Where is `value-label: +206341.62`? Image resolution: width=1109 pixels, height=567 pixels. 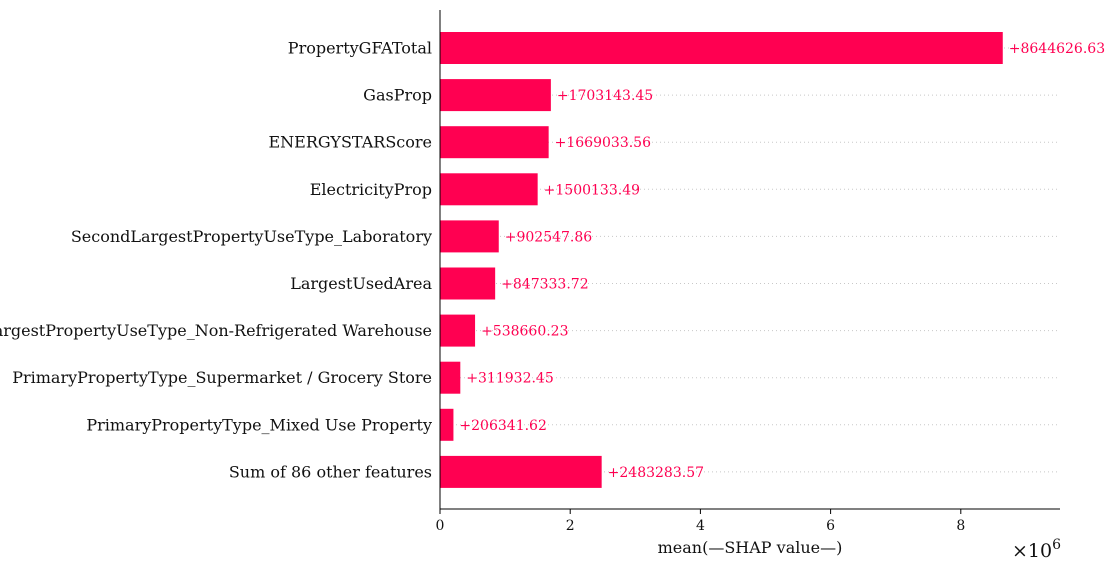
value-label: +206341.62 is located at coordinates (502, 426).